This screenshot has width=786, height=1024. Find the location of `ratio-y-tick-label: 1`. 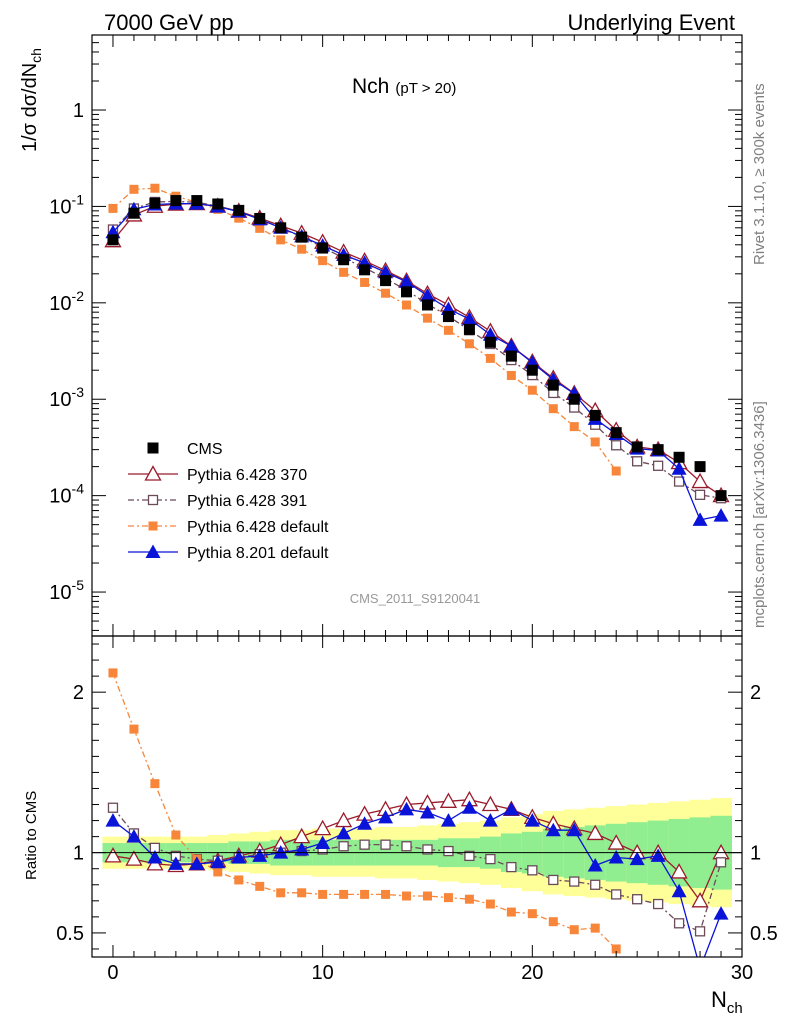

ratio-y-tick-label: 1 is located at coordinates (78, 854).